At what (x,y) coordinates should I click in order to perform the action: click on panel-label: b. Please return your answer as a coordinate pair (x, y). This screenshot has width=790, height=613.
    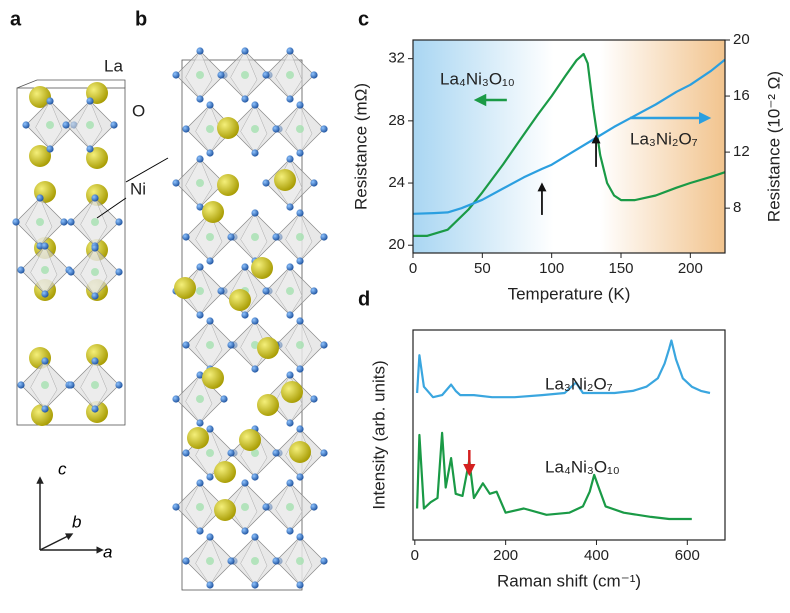
    Looking at the image, I should click on (141, 19).